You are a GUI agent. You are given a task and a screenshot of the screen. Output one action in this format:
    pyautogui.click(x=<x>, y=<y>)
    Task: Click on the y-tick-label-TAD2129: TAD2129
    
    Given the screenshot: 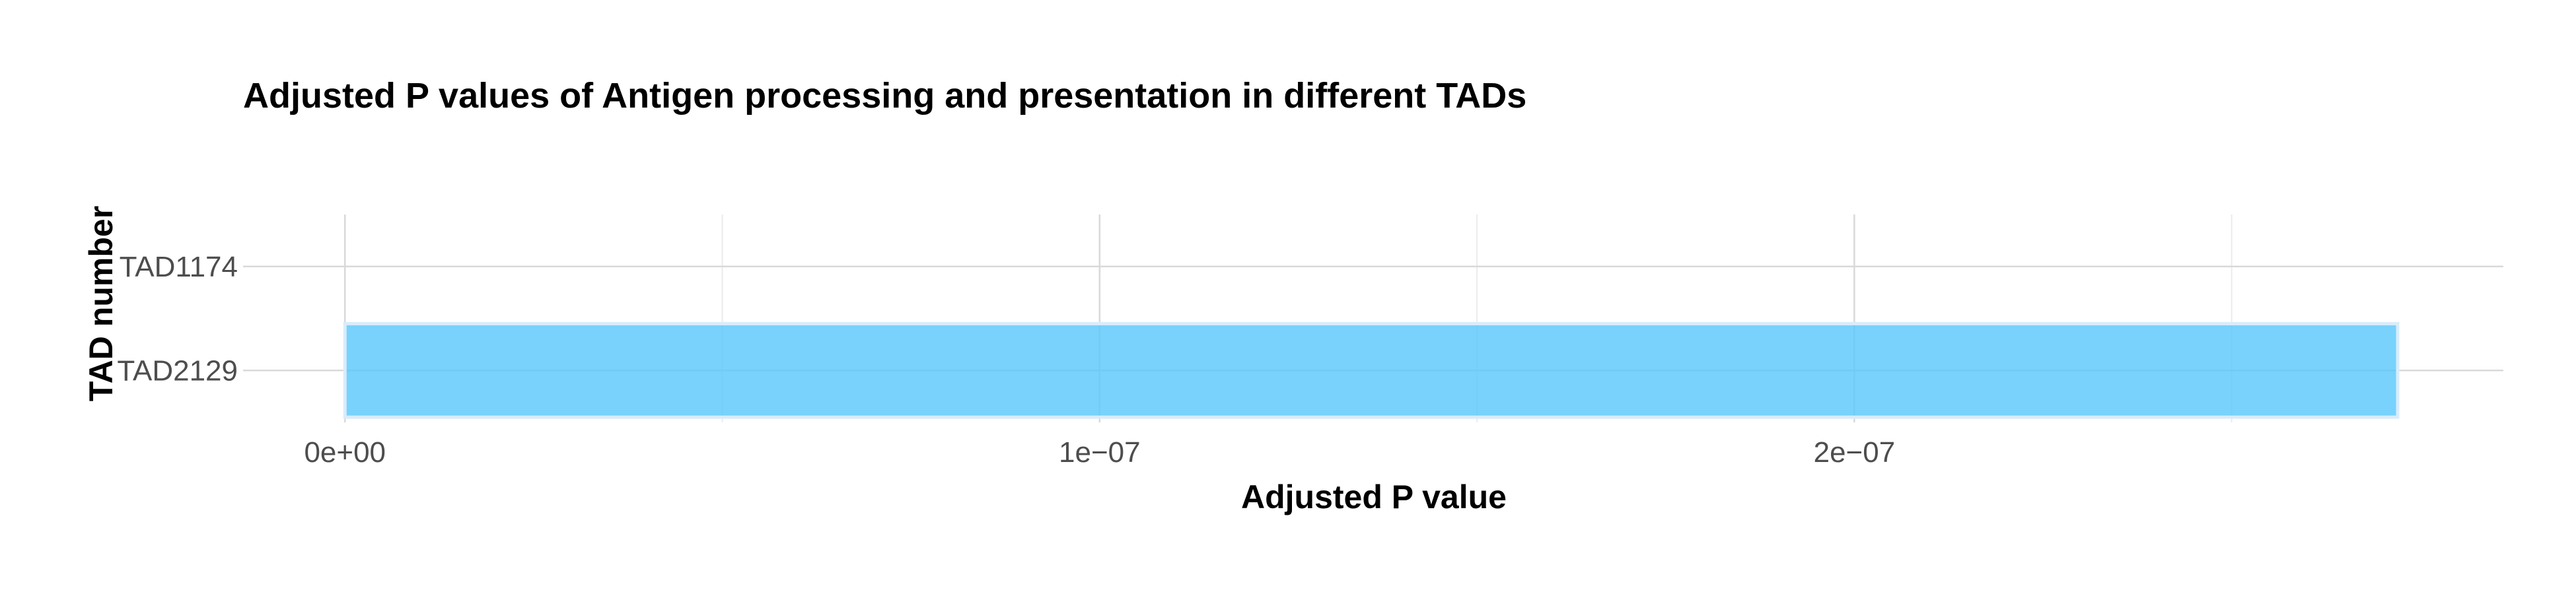 What is the action you would take?
    pyautogui.click(x=177, y=370)
    